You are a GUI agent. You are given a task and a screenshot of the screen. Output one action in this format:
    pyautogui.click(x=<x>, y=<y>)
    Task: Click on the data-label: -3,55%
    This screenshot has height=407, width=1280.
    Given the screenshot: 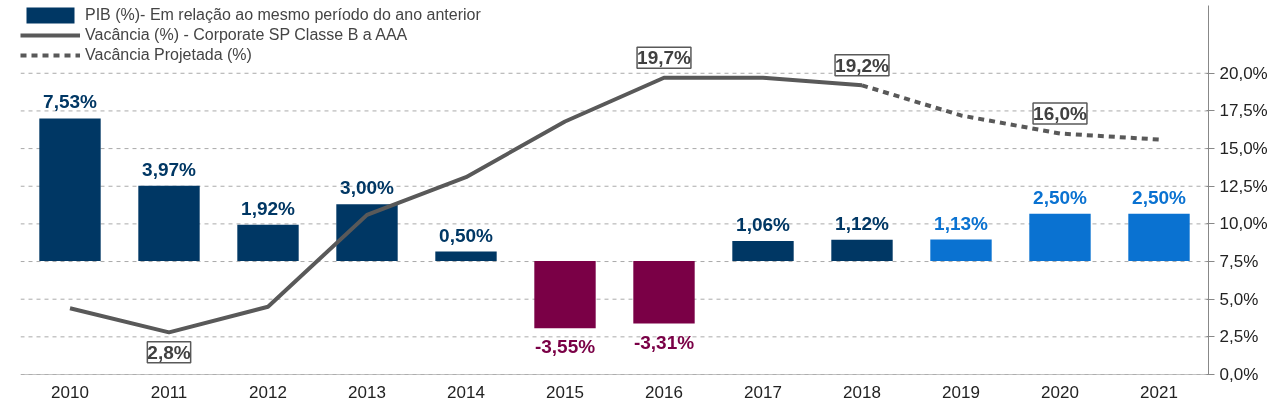 What is the action you would take?
    pyautogui.click(x=565, y=347)
    